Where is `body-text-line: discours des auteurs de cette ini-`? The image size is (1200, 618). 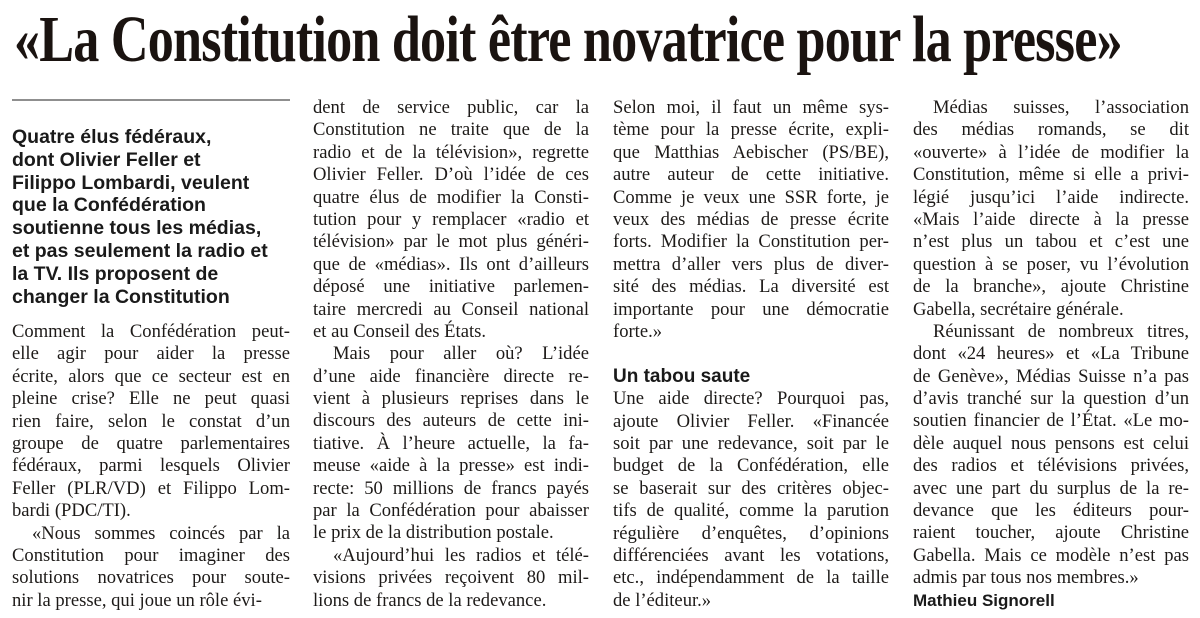
body-text-line: discours des auteurs de cette ini- is located at coordinates (451, 421).